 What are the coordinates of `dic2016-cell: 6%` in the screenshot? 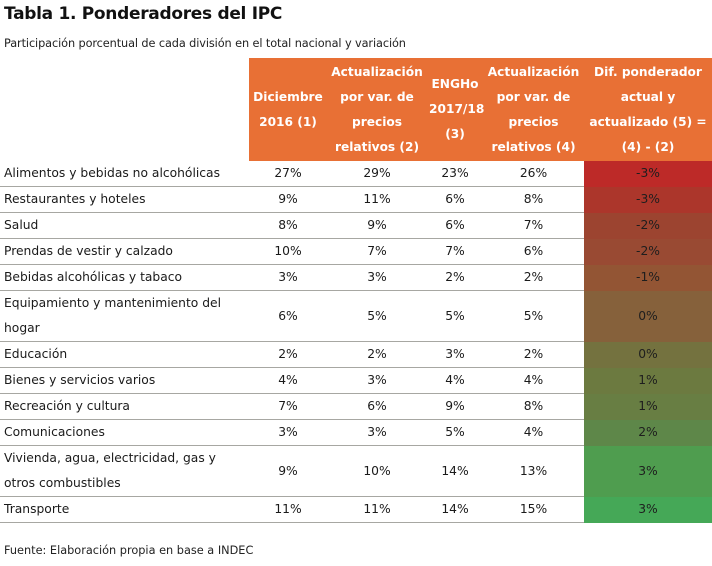 It's located at (288, 316).